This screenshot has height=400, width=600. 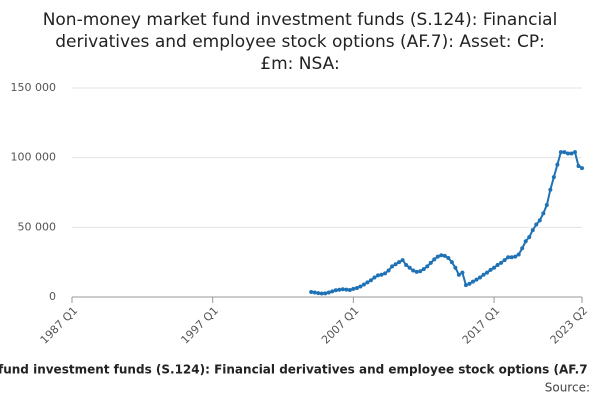 What do you see at coordinates (199, 325) in the screenshot?
I see `x-tick-label: 1997 Q1` at bounding box center [199, 325].